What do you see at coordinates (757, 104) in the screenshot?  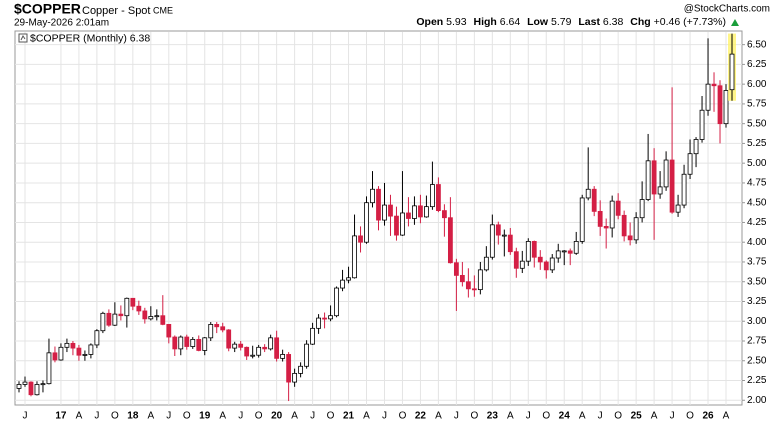 I see `y-tick-label: 5.75` at bounding box center [757, 104].